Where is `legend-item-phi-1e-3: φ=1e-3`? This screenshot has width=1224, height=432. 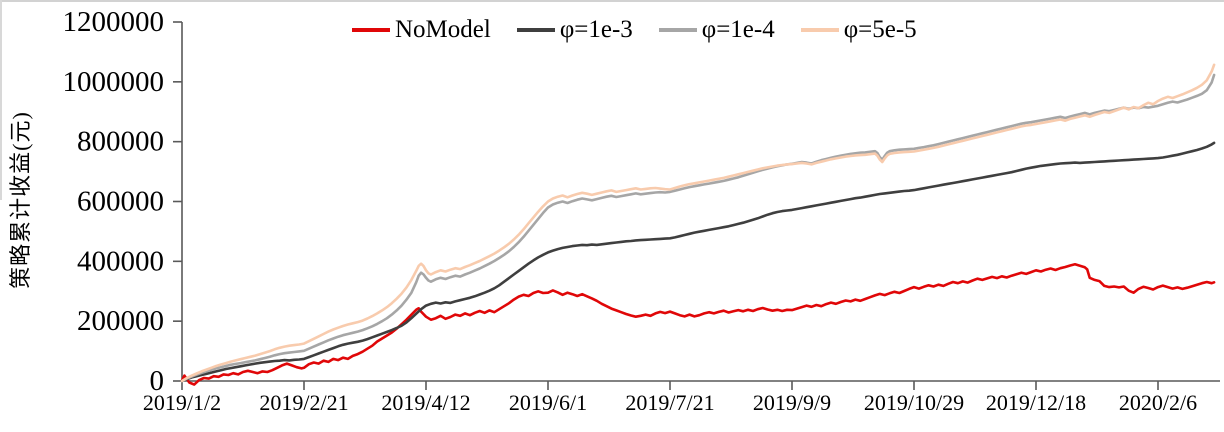 legend-item-phi-1e-3: φ=1e-3 is located at coordinates (574, 30).